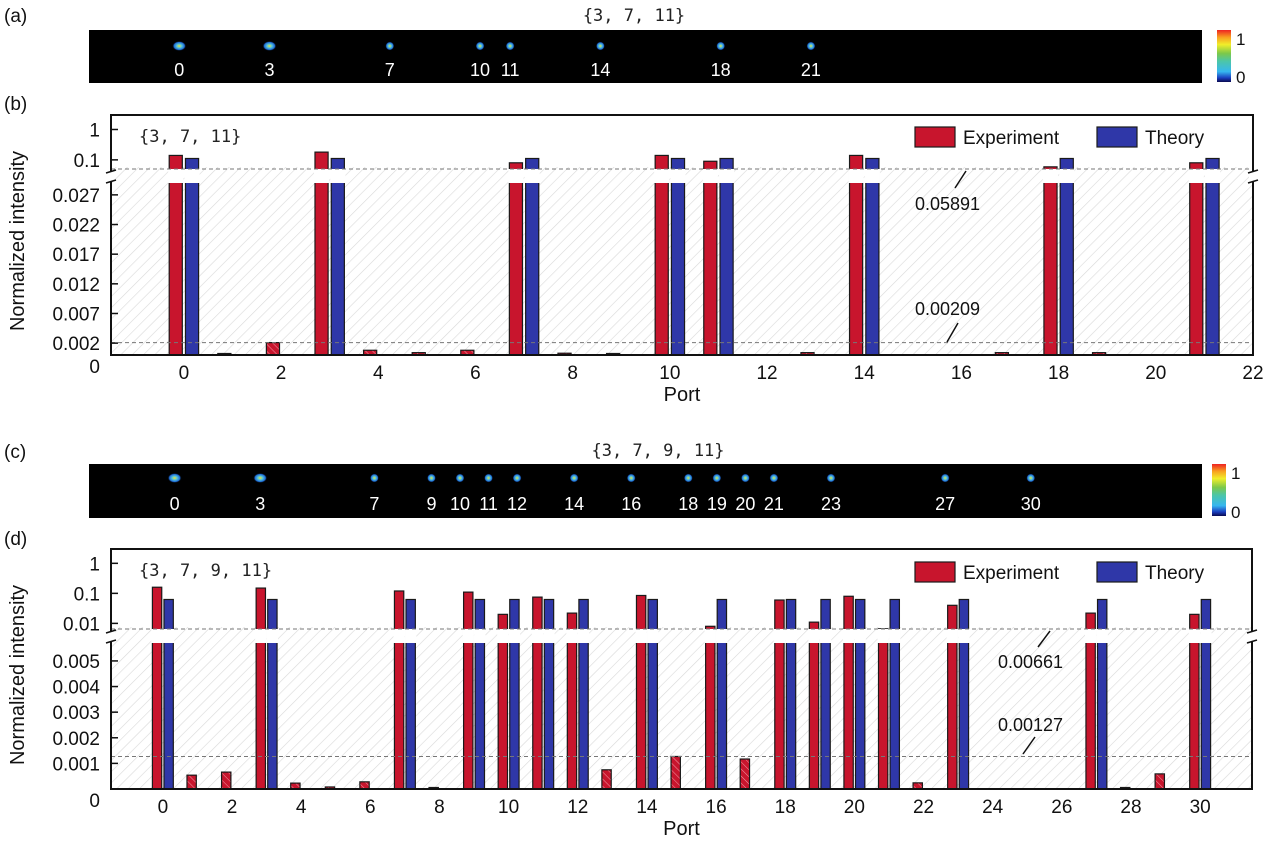  What do you see at coordinates (460, 504) in the screenshot?
I see `spot-label: 10` at bounding box center [460, 504].